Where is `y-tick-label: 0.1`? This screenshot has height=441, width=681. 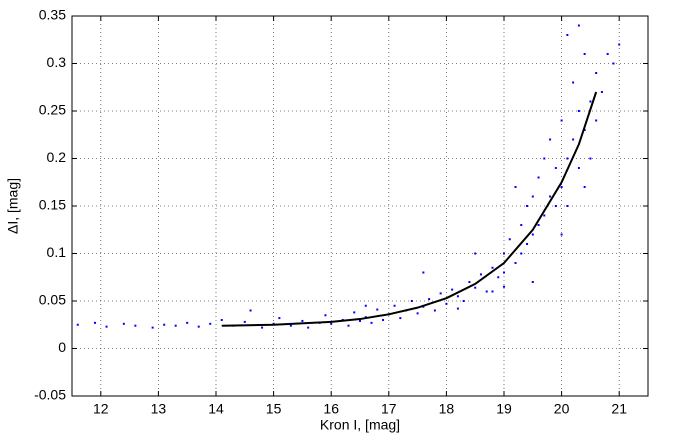
y-tick-label: 0.1 is located at coordinates (57, 252).